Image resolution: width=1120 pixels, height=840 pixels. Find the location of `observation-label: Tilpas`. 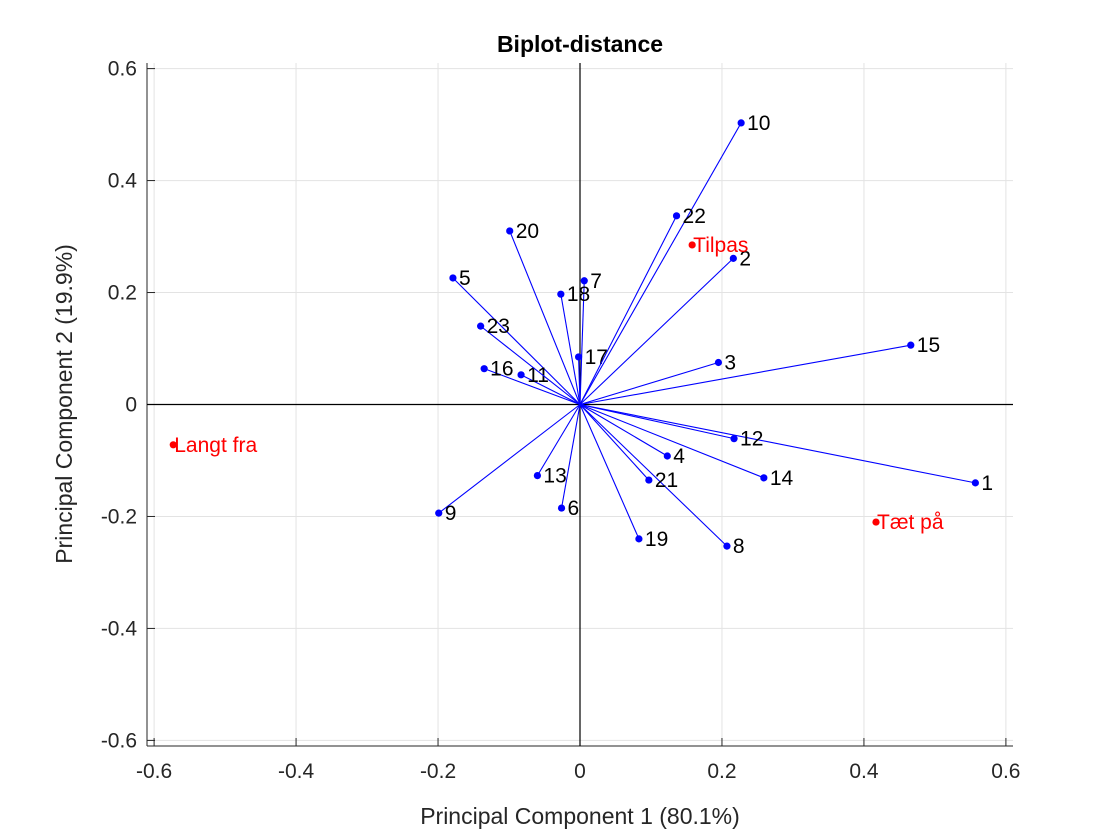

observation-label: Tilpas is located at coordinates (720, 245).